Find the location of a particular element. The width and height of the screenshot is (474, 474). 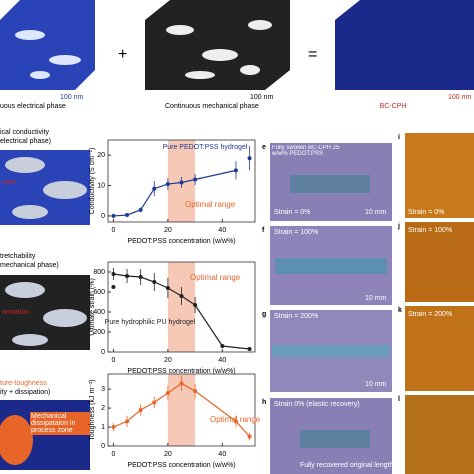

series-line is located at coordinates (175, 193).